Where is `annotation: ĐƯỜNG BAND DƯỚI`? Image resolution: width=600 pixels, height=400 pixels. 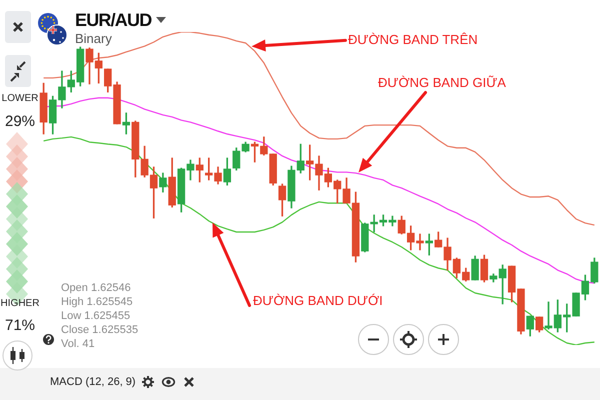 annotation: ĐƯỜNG BAND DƯỚI is located at coordinates (318, 300).